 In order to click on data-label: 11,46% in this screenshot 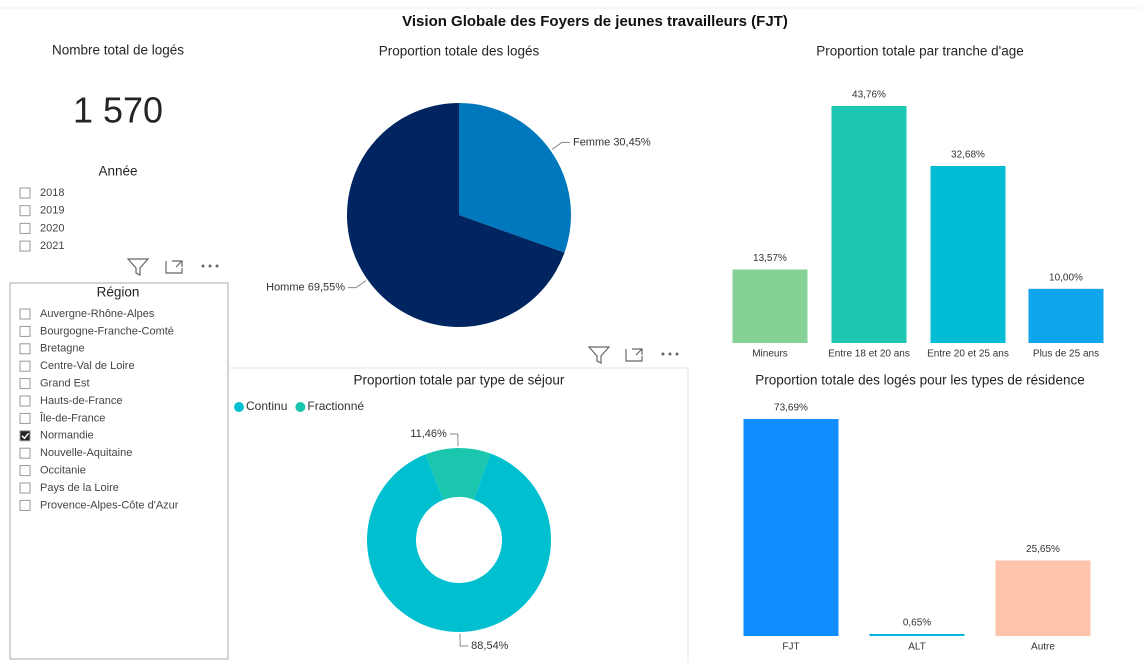, I will do `click(428, 434)`.